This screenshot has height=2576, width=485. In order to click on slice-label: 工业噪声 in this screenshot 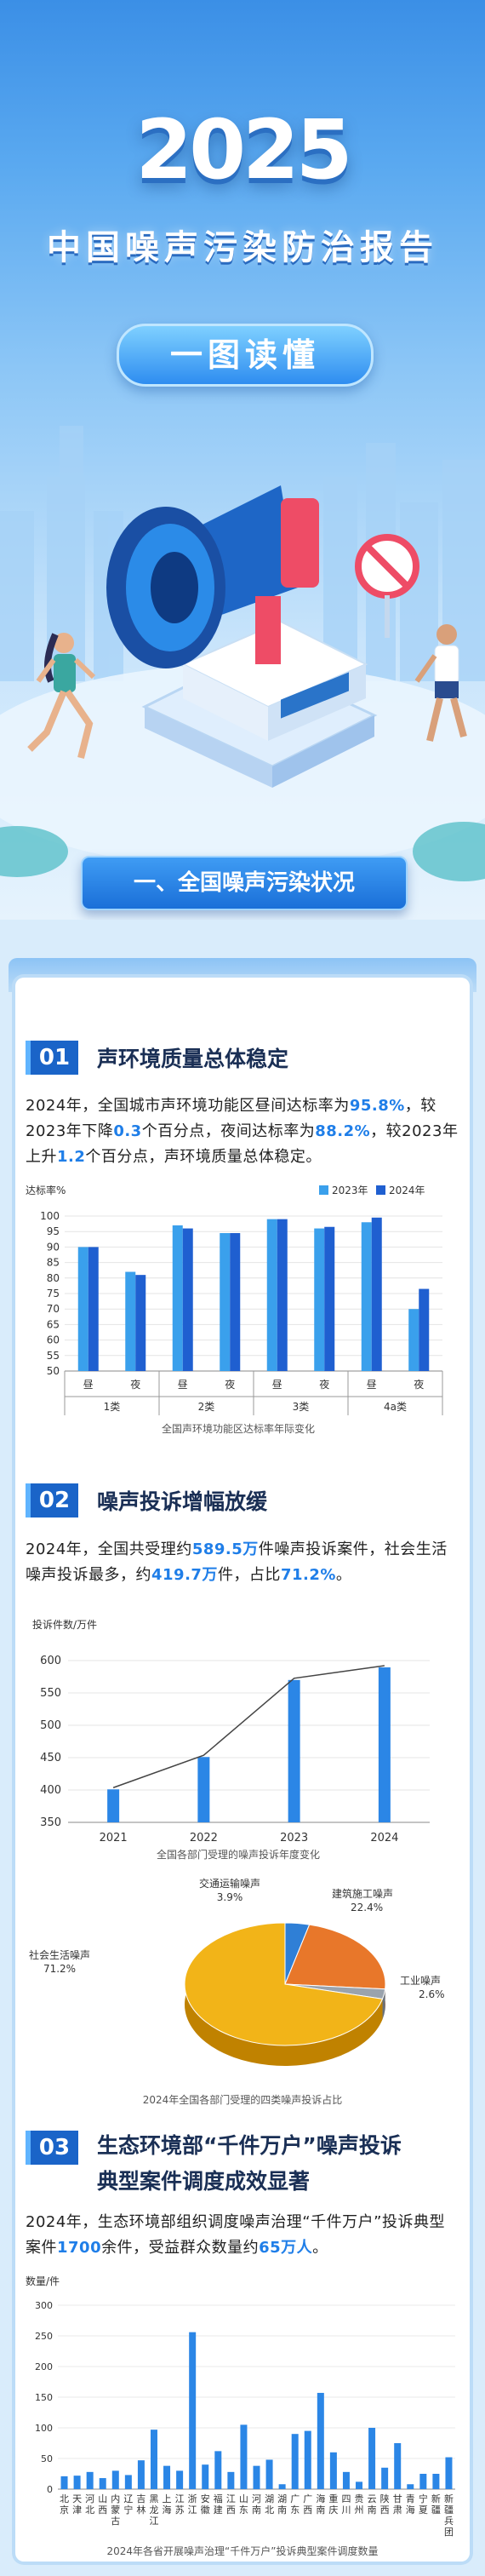, I will do `click(420, 1981)`.